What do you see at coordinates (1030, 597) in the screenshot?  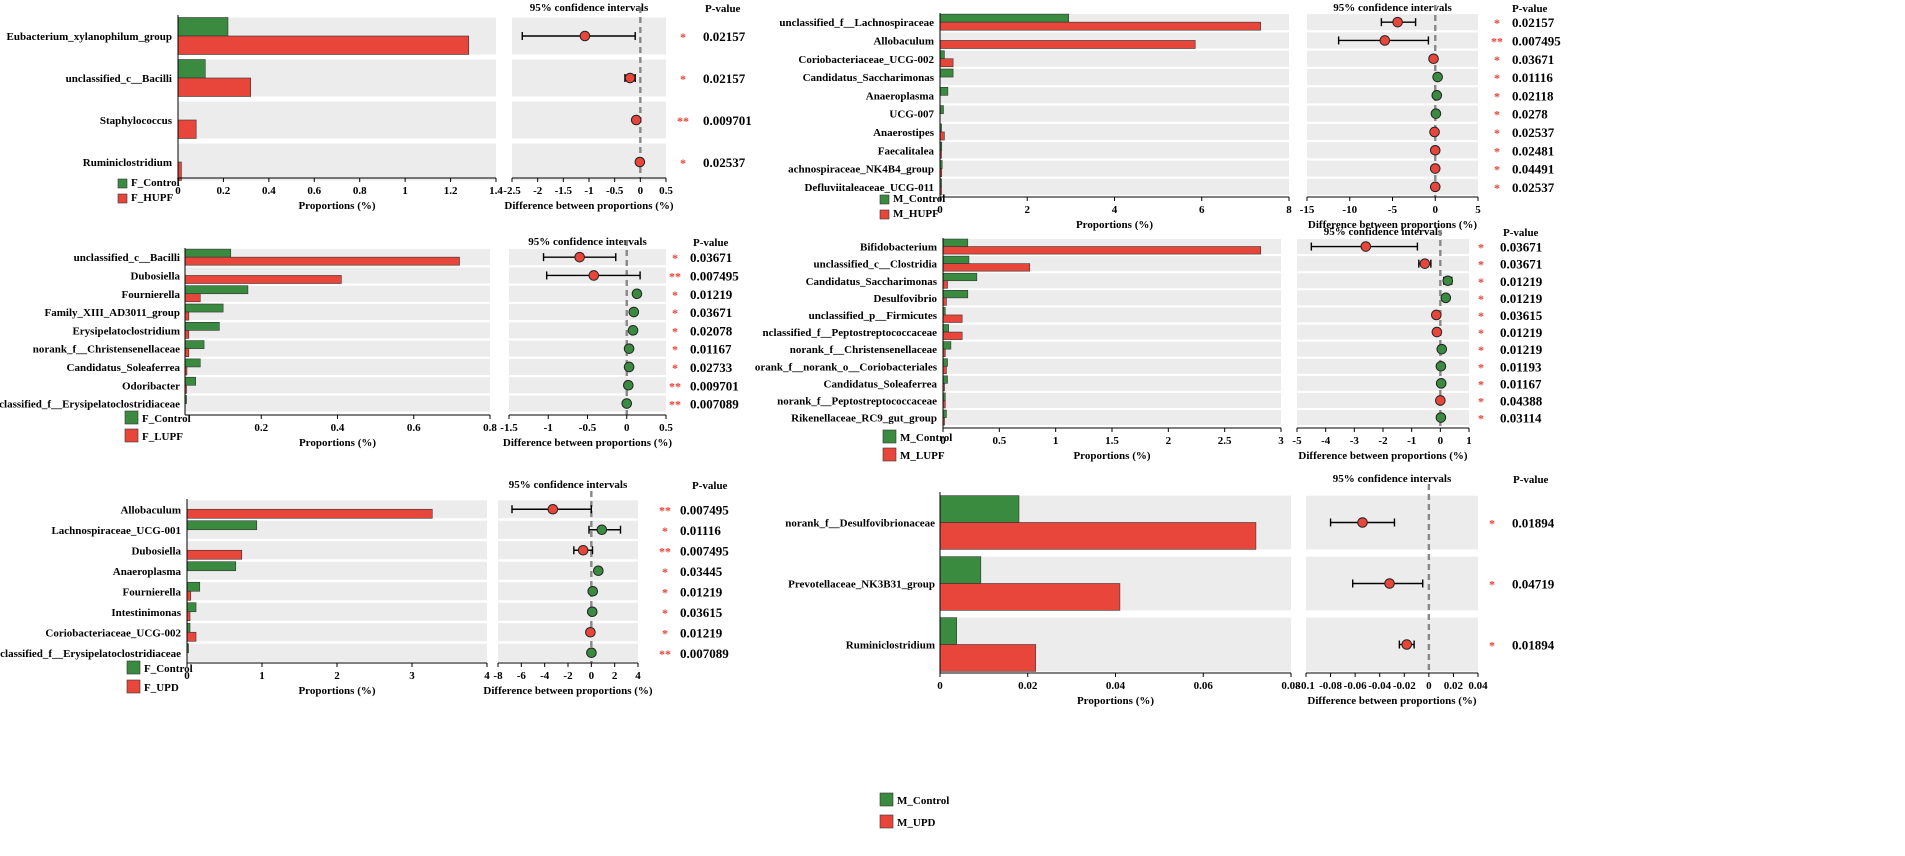 I see `bar-M_UPD` at bounding box center [1030, 597].